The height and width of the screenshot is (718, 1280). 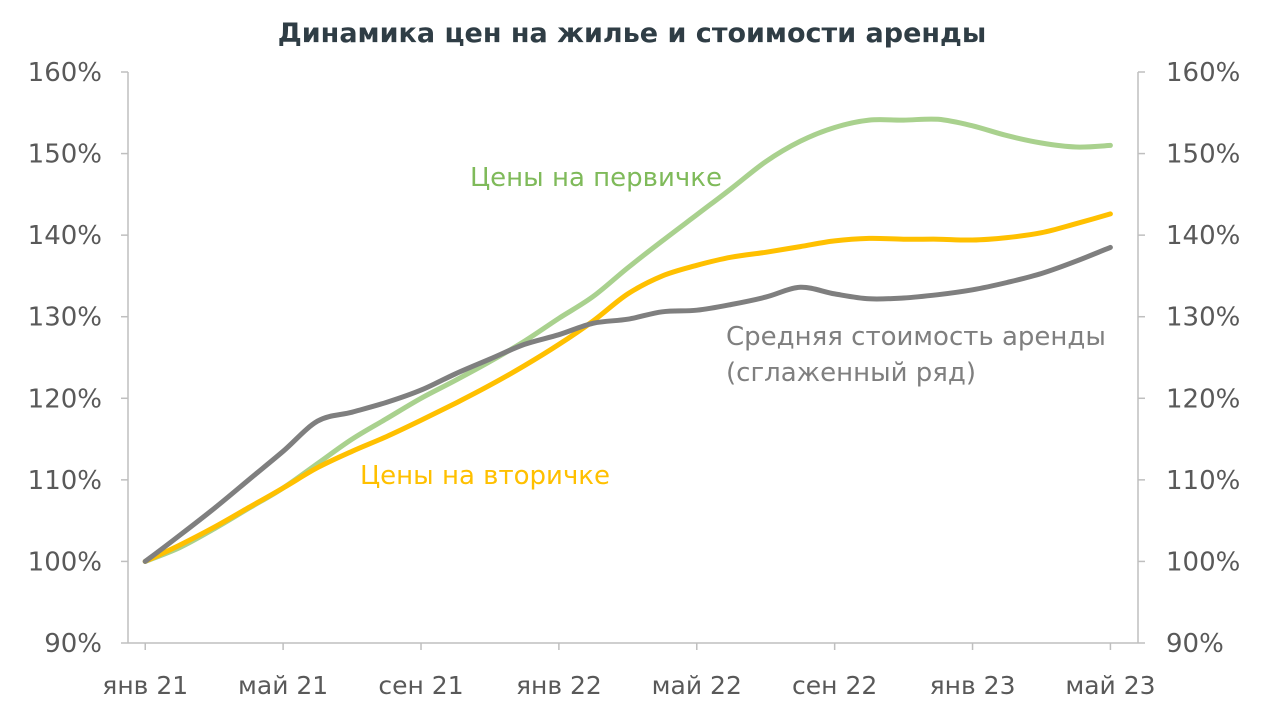 I want to click on x-tick-label: сен 22, so click(x=834, y=685).